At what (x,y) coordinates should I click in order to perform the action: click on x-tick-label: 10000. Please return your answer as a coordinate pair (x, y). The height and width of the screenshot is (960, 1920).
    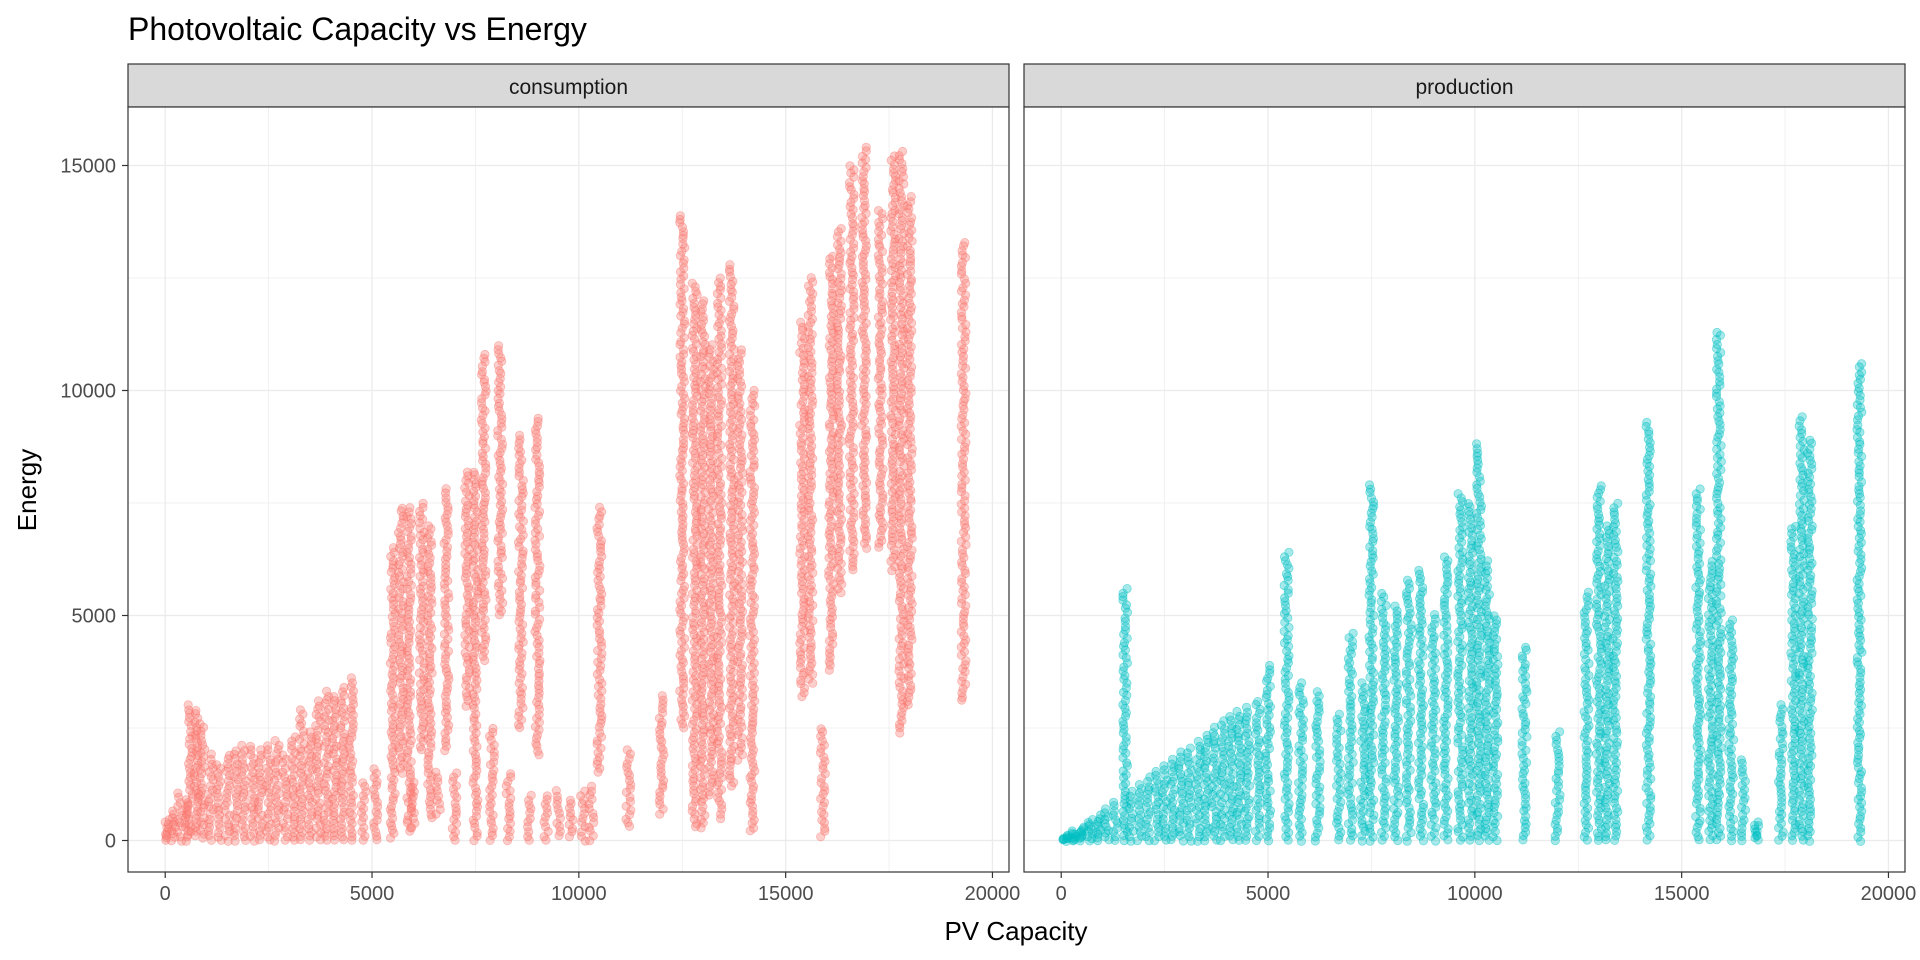
    Looking at the image, I should click on (579, 894).